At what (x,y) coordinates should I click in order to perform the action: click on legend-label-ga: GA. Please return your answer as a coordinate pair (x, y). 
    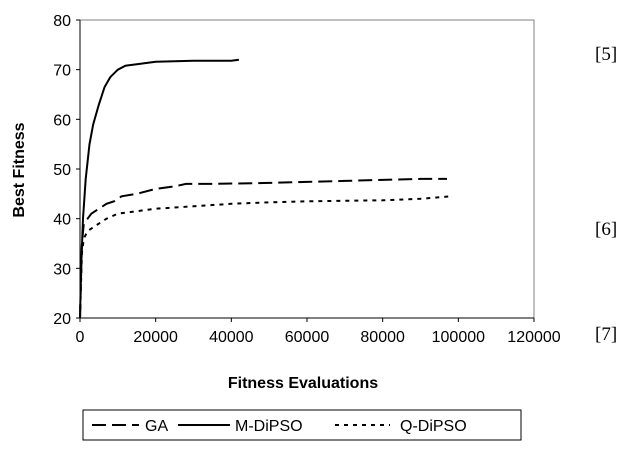
    Looking at the image, I should click on (156, 426).